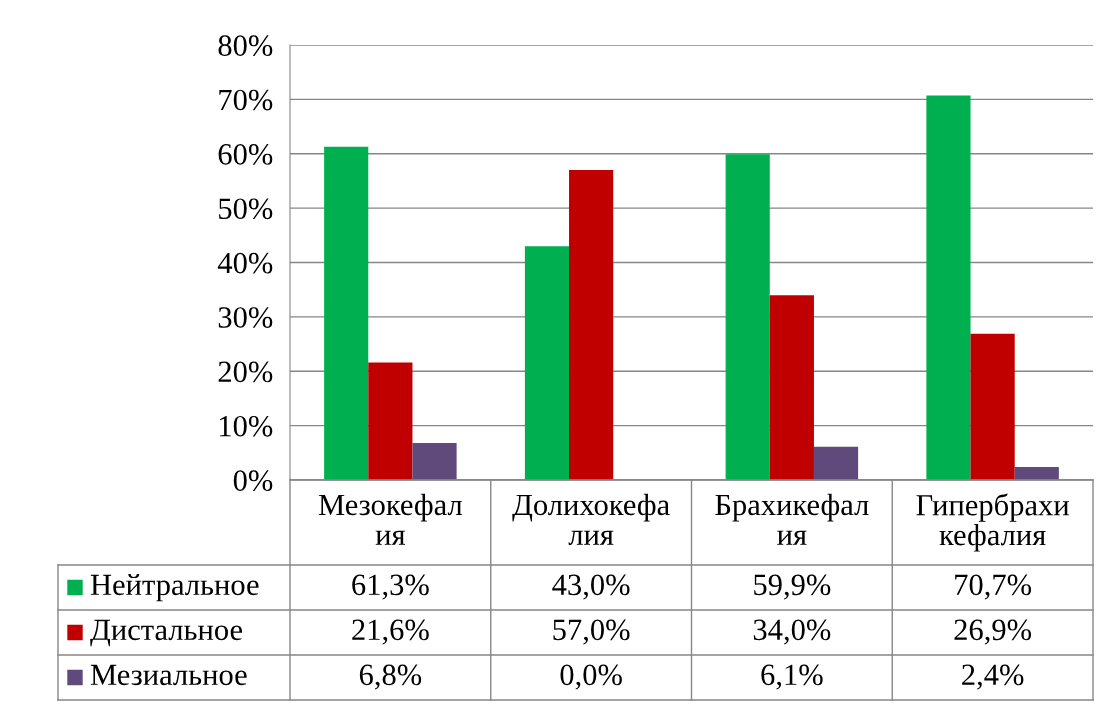 This screenshot has width=1110, height=711. What do you see at coordinates (993, 632) in the screenshot?
I see `data-label: 26,9%` at bounding box center [993, 632].